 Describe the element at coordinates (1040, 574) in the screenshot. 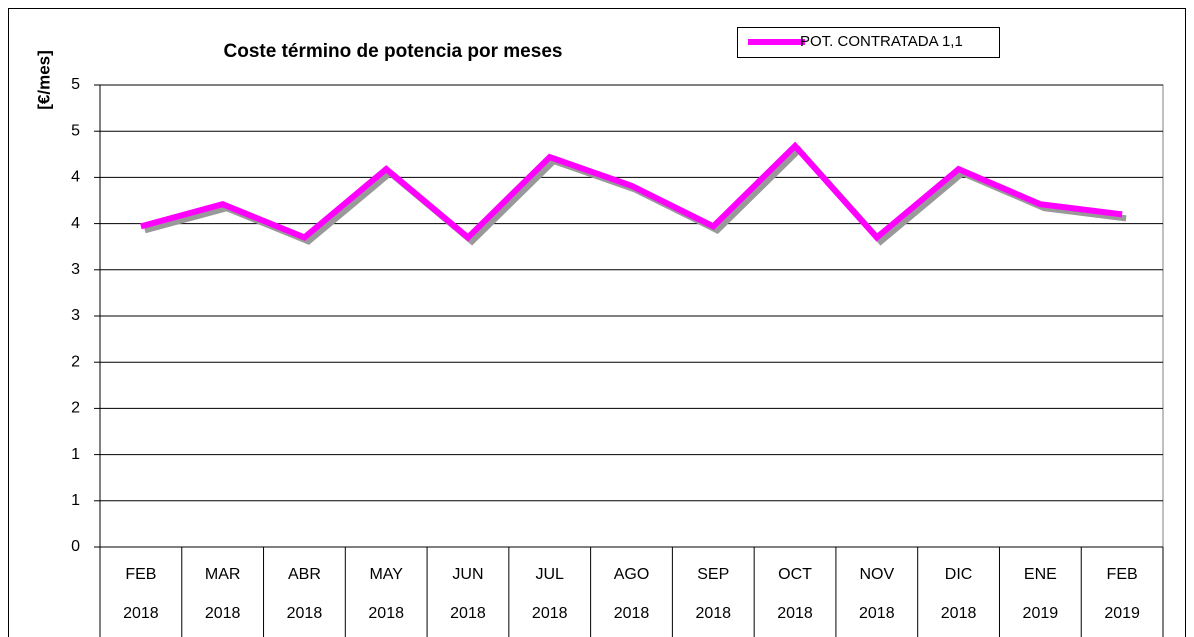

I see `x-tick-label: ENE` at that location.